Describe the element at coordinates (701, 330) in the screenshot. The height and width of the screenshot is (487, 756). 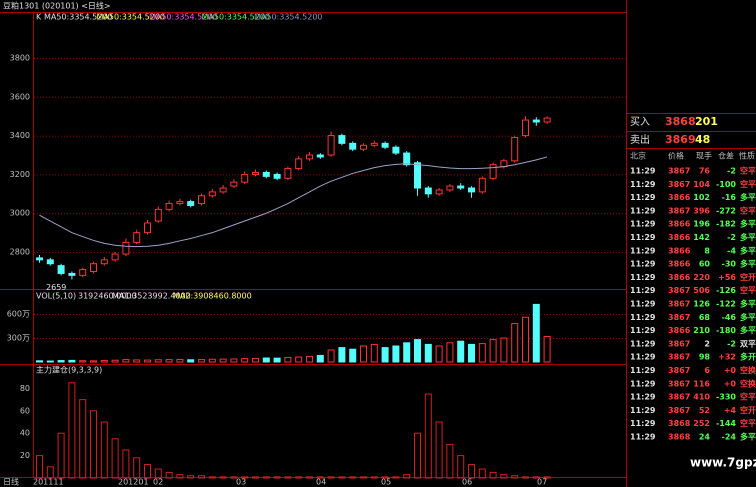
I see `trade-cell: 210` at that location.